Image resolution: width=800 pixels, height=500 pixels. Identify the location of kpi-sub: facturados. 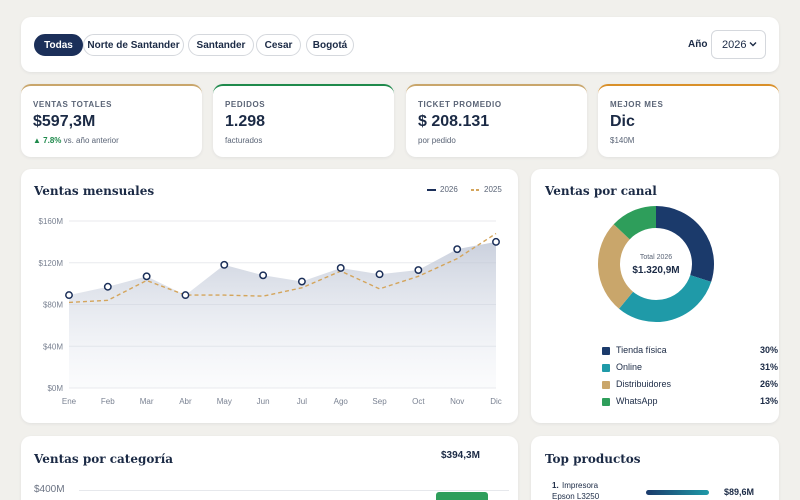
(244, 140).